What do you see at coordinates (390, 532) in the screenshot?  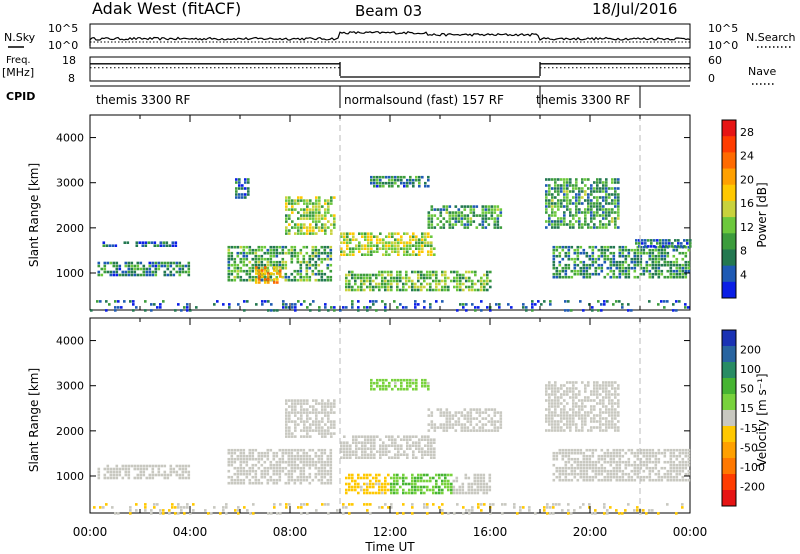 I see `x-tick-label: 12:00` at bounding box center [390, 532].